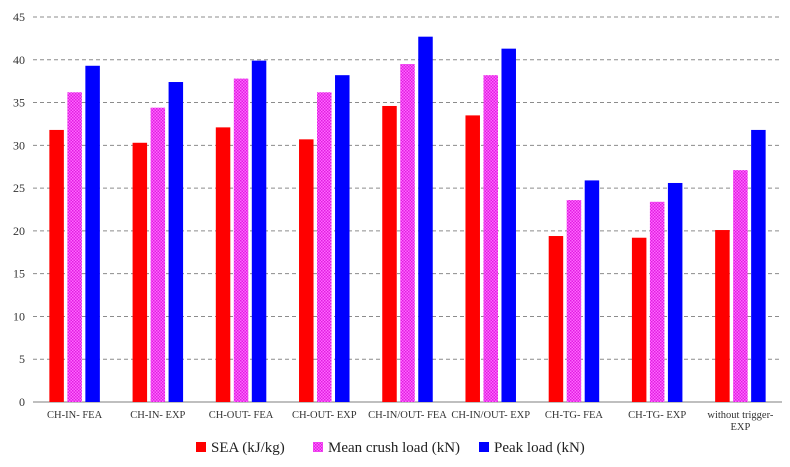  What do you see at coordinates (19, 316) in the screenshot?
I see `y-tick-label: 10` at bounding box center [19, 316].